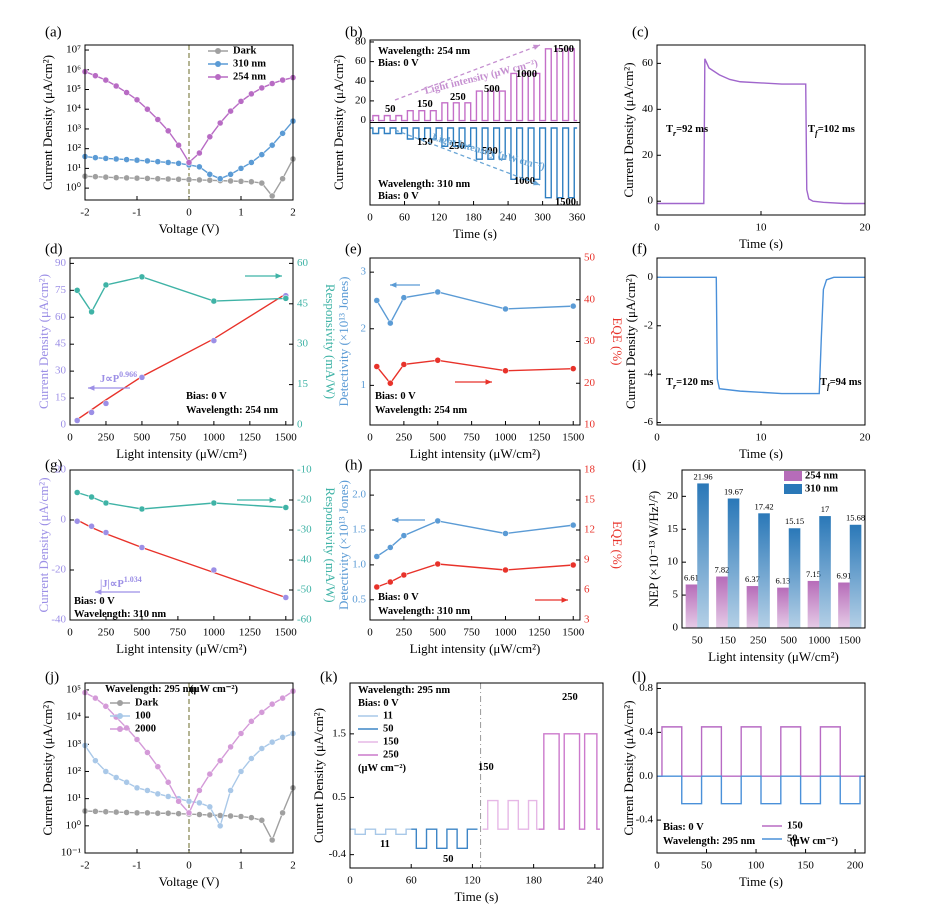  What do you see at coordinates (370, 218) in the screenshot?
I see `x-tick-label: 0` at bounding box center [370, 218].